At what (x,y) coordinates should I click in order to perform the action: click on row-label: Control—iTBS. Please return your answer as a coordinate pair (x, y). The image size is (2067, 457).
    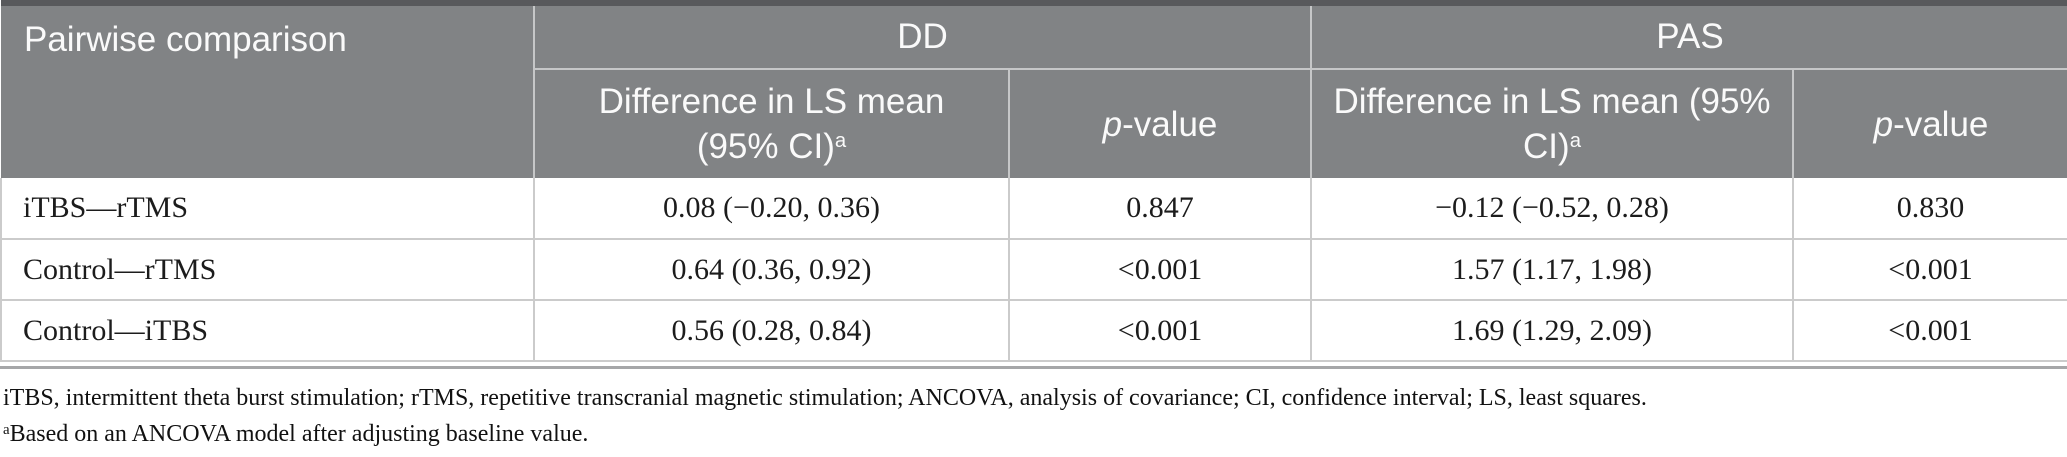
    Looking at the image, I should click on (267, 331).